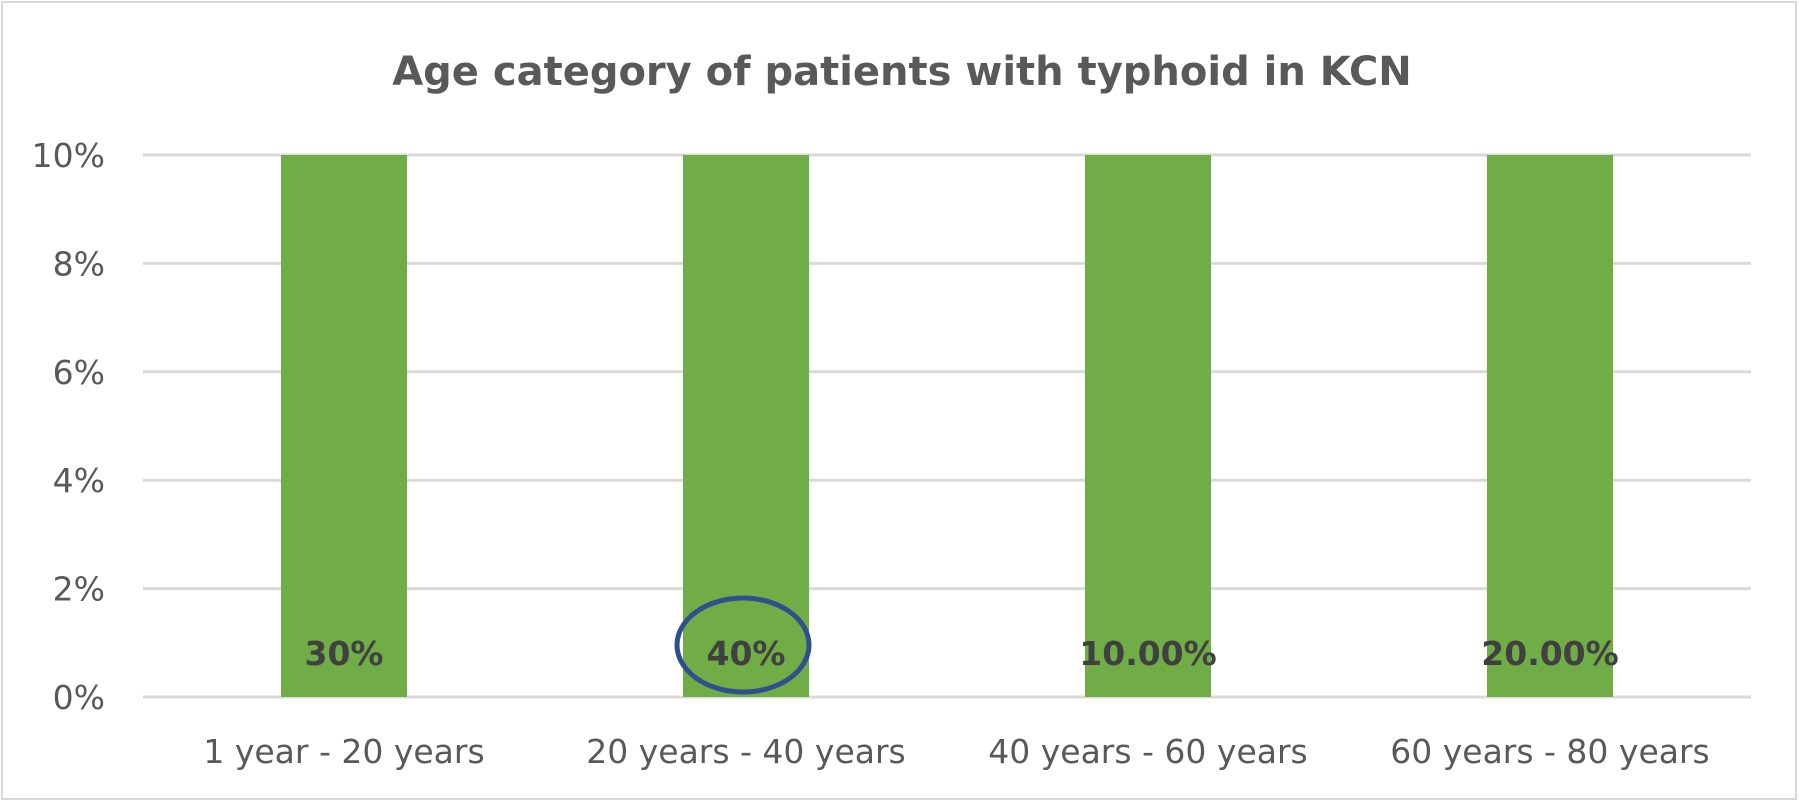 This screenshot has height=803, width=1800. I want to click on y-tick-label: 4%, so click(79, 480).